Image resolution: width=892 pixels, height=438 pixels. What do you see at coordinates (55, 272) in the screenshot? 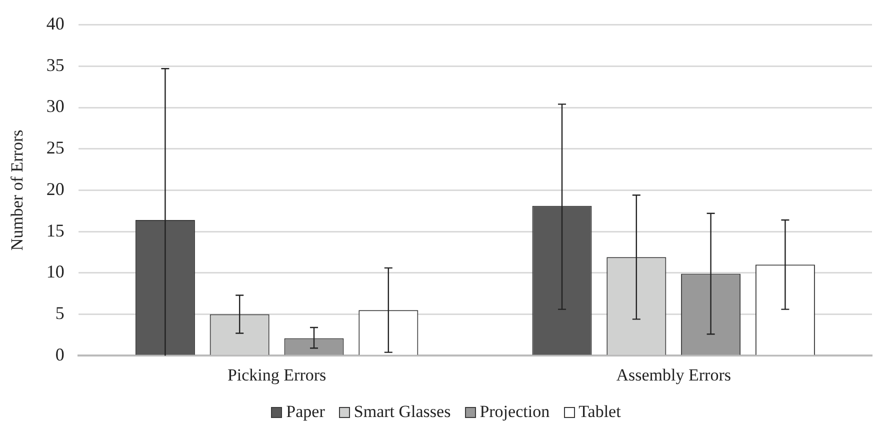
I see `y-tick-label: 10` at bounding box center [55, 272].